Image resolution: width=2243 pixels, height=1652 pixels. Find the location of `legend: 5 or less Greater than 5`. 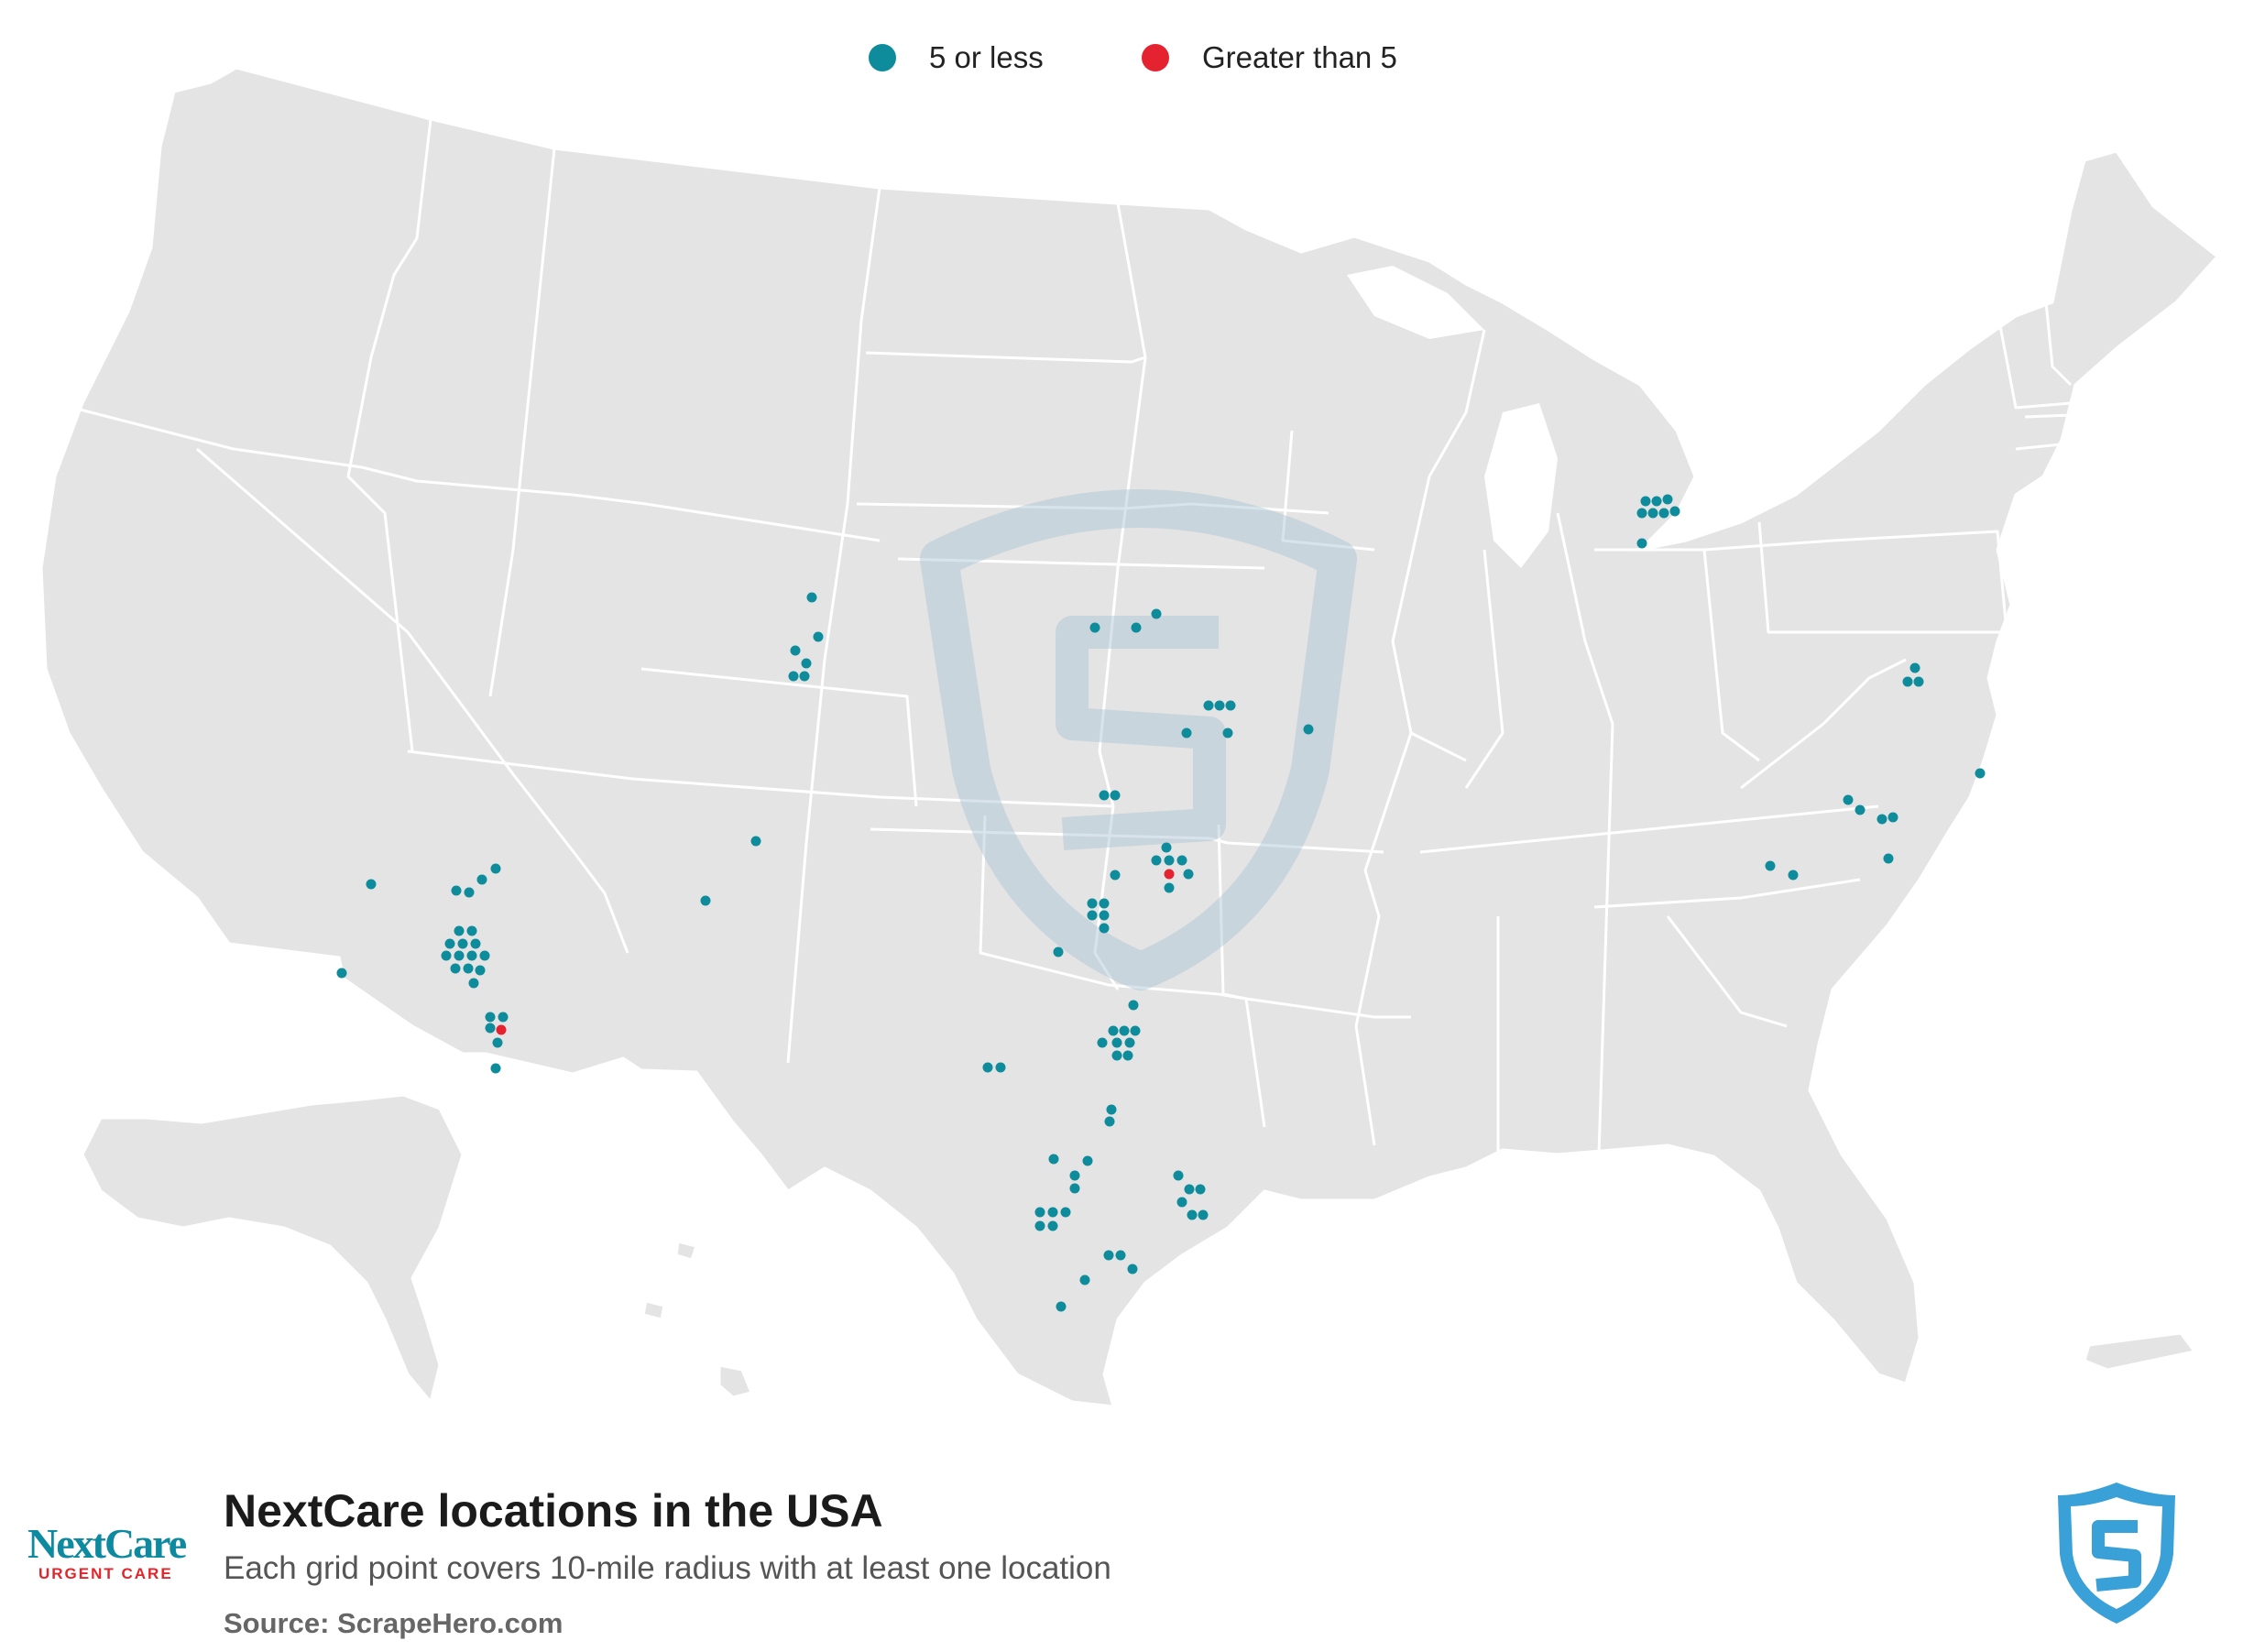

legend: 5 or less Greater than 5 is located at coordinates (1121, 58).